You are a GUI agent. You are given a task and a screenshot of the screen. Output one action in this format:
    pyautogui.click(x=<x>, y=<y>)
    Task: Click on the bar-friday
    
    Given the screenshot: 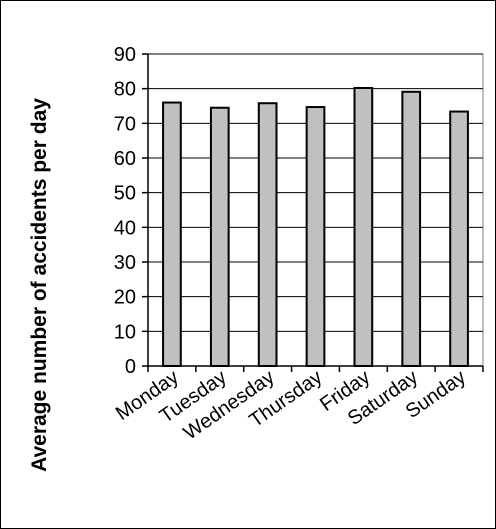 What is the action you would take?
    pyautogui.click(x=363, y=227)
    